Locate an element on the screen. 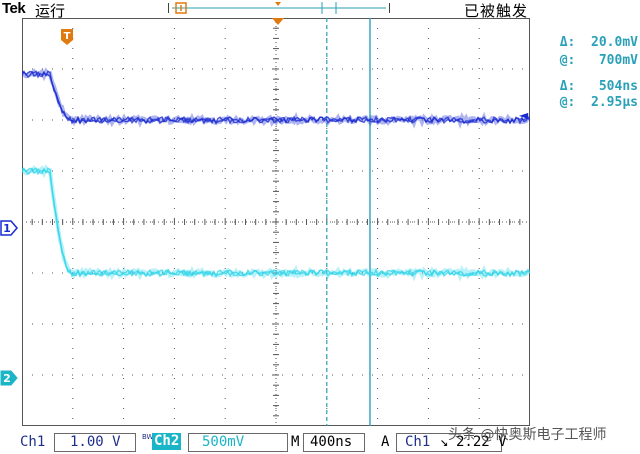  delta-v-value: 20.0mV is located at coordinates (614, 42).